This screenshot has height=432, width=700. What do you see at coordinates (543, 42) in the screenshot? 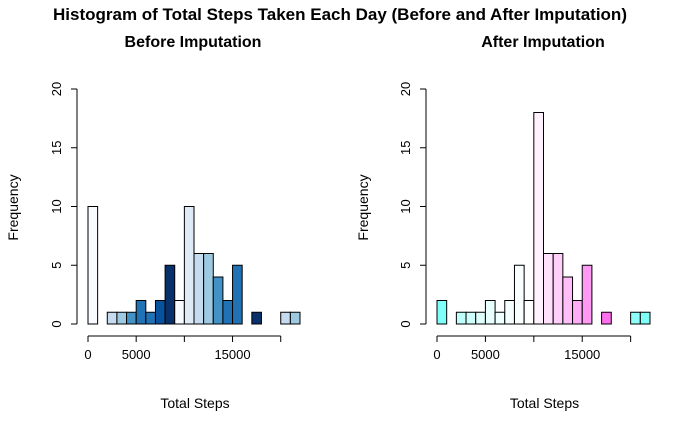
I see `panel-title: After Imputation` at bounding box center [543, 42].